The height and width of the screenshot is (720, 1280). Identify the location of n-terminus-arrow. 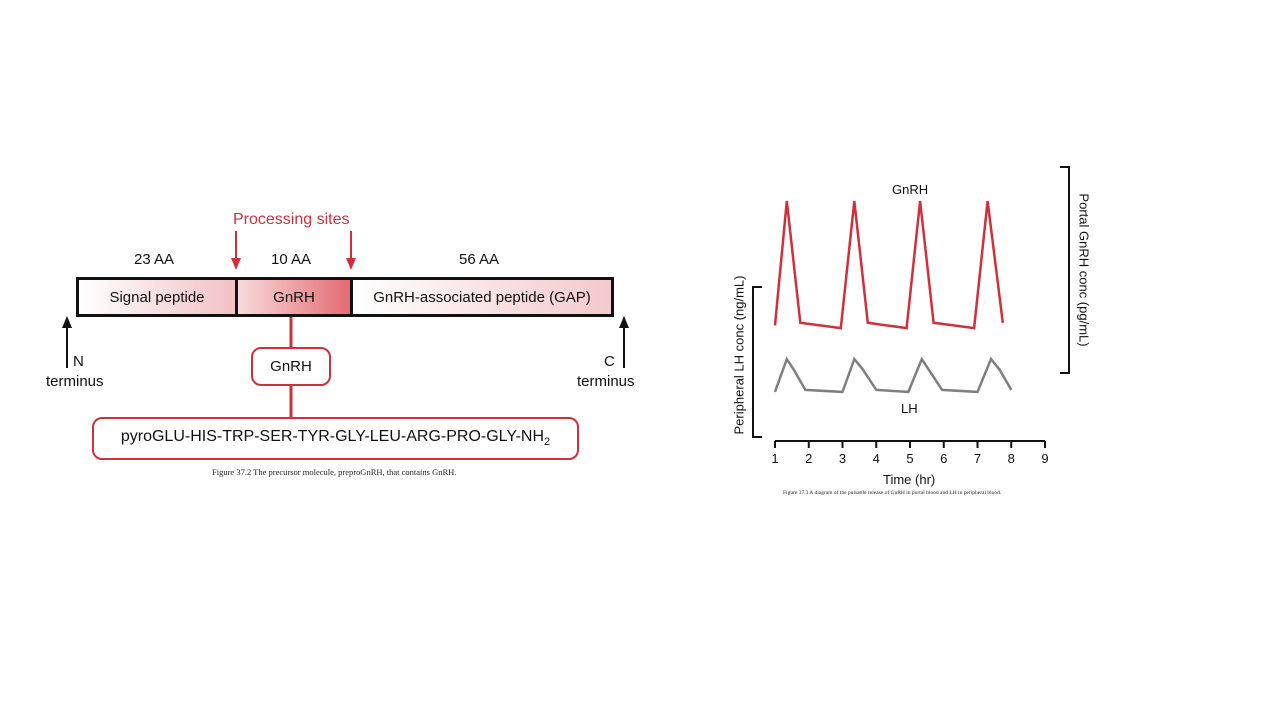
(67, 342).